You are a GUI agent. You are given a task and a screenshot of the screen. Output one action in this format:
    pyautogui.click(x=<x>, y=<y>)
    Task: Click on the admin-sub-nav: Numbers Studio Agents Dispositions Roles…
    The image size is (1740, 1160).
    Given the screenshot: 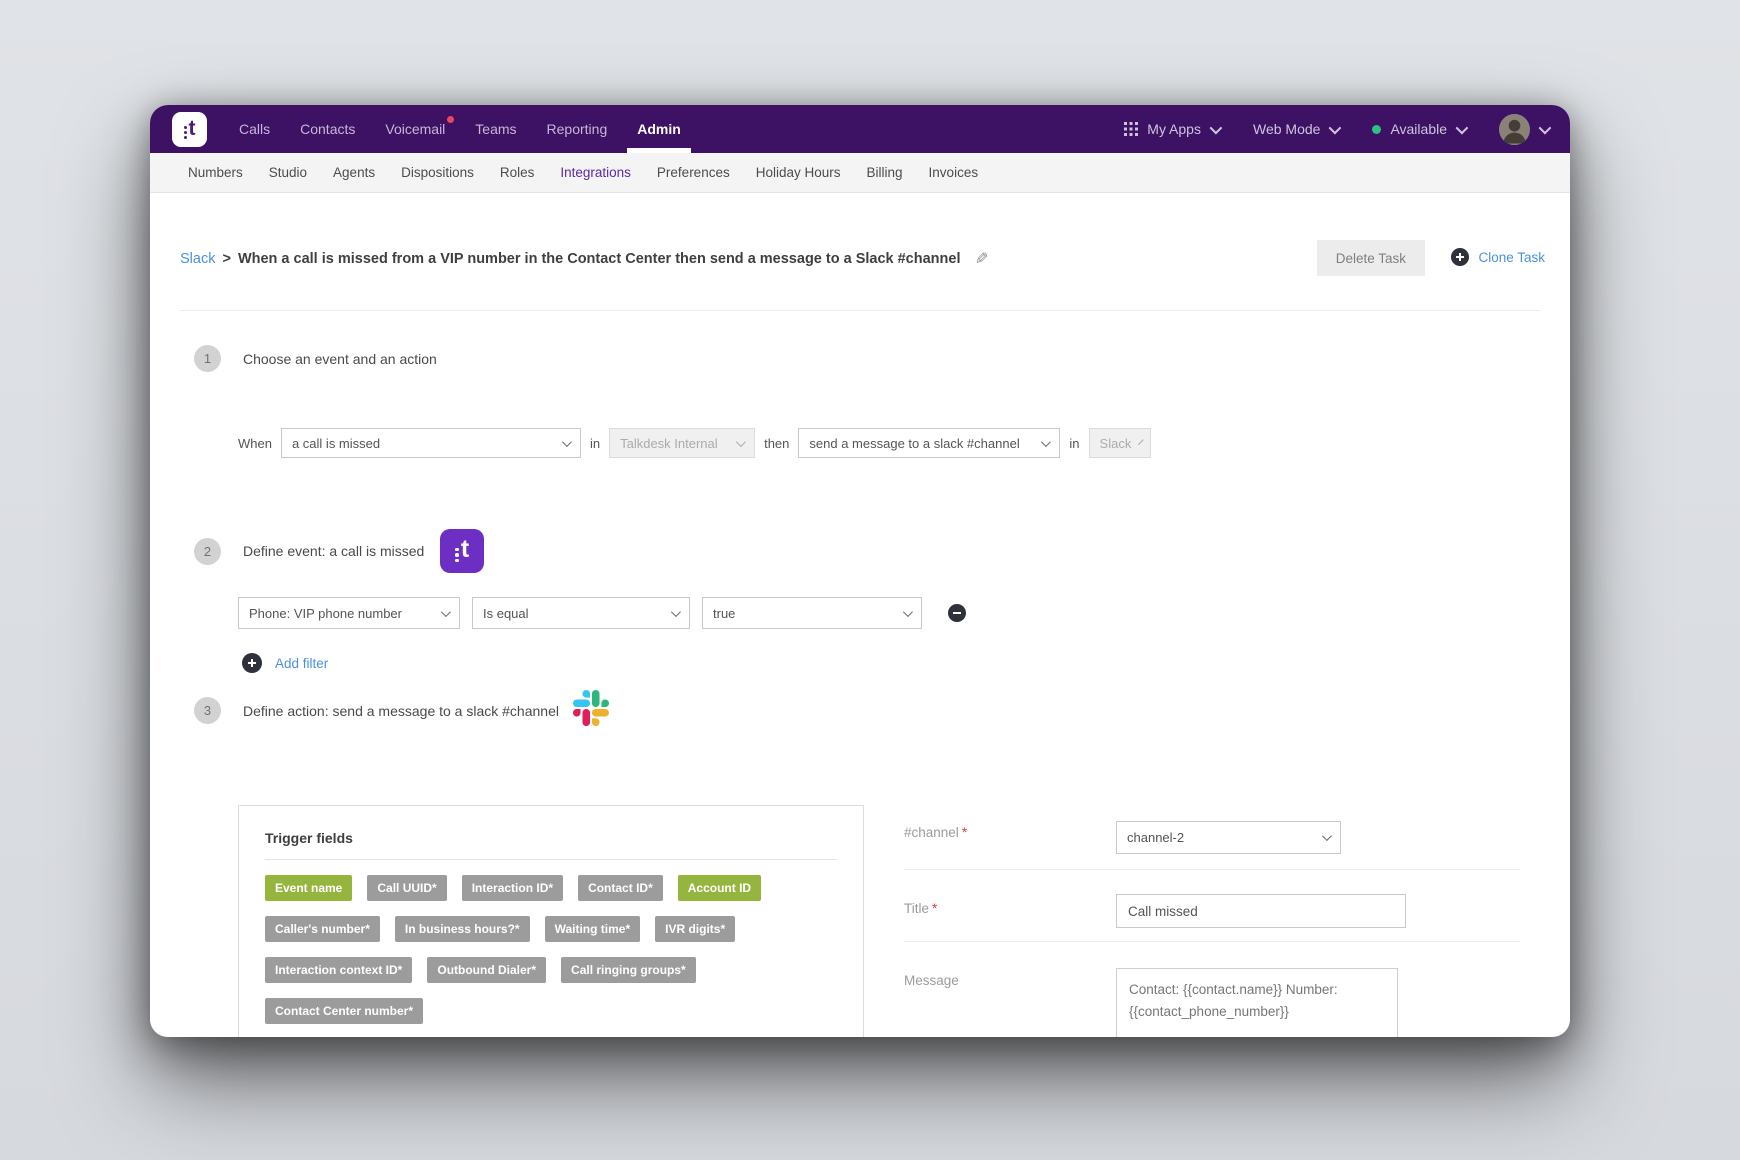 What is the action you would take?
    pyautogui.click(x=860, y=173)
    